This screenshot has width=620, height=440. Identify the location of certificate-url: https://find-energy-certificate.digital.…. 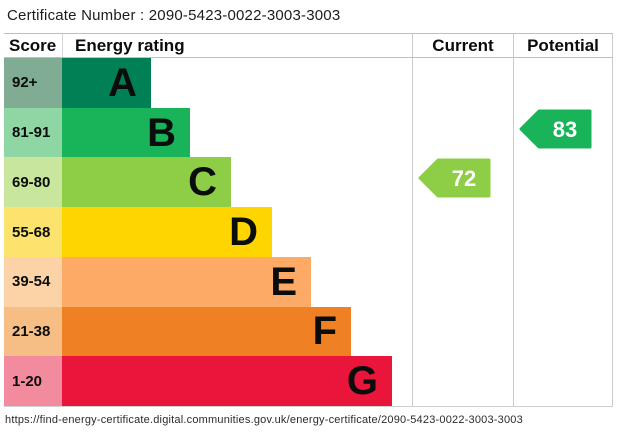
(264, 420).